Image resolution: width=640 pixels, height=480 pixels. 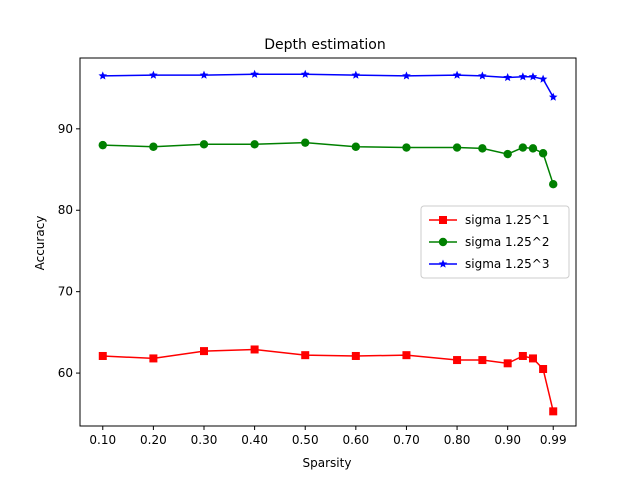 I want to click on y-axis-label: Accuracy, so click(x=40, y=243).